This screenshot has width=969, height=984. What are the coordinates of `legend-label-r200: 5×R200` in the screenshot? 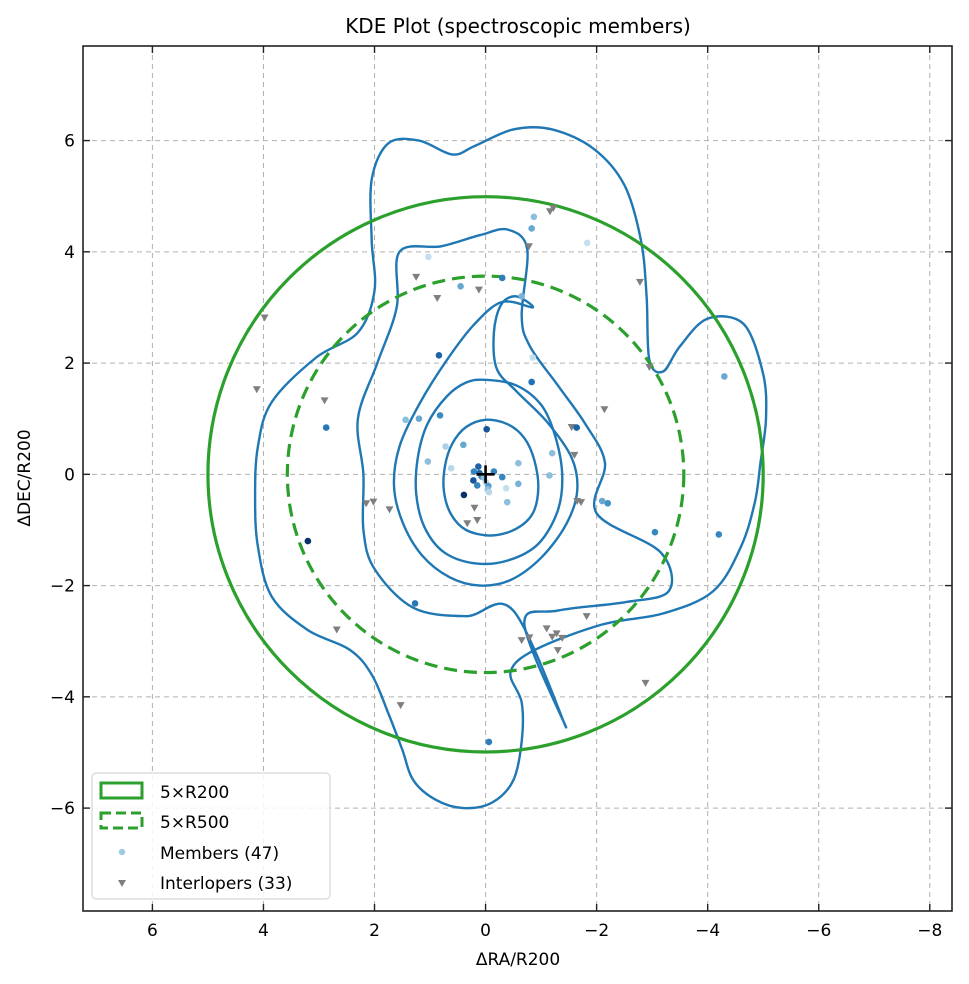 It's located at (194, 793).